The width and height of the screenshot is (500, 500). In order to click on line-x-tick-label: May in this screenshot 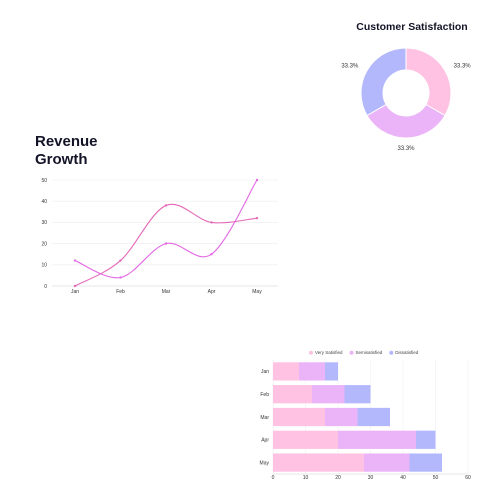, I will do `click(257, 292)`.